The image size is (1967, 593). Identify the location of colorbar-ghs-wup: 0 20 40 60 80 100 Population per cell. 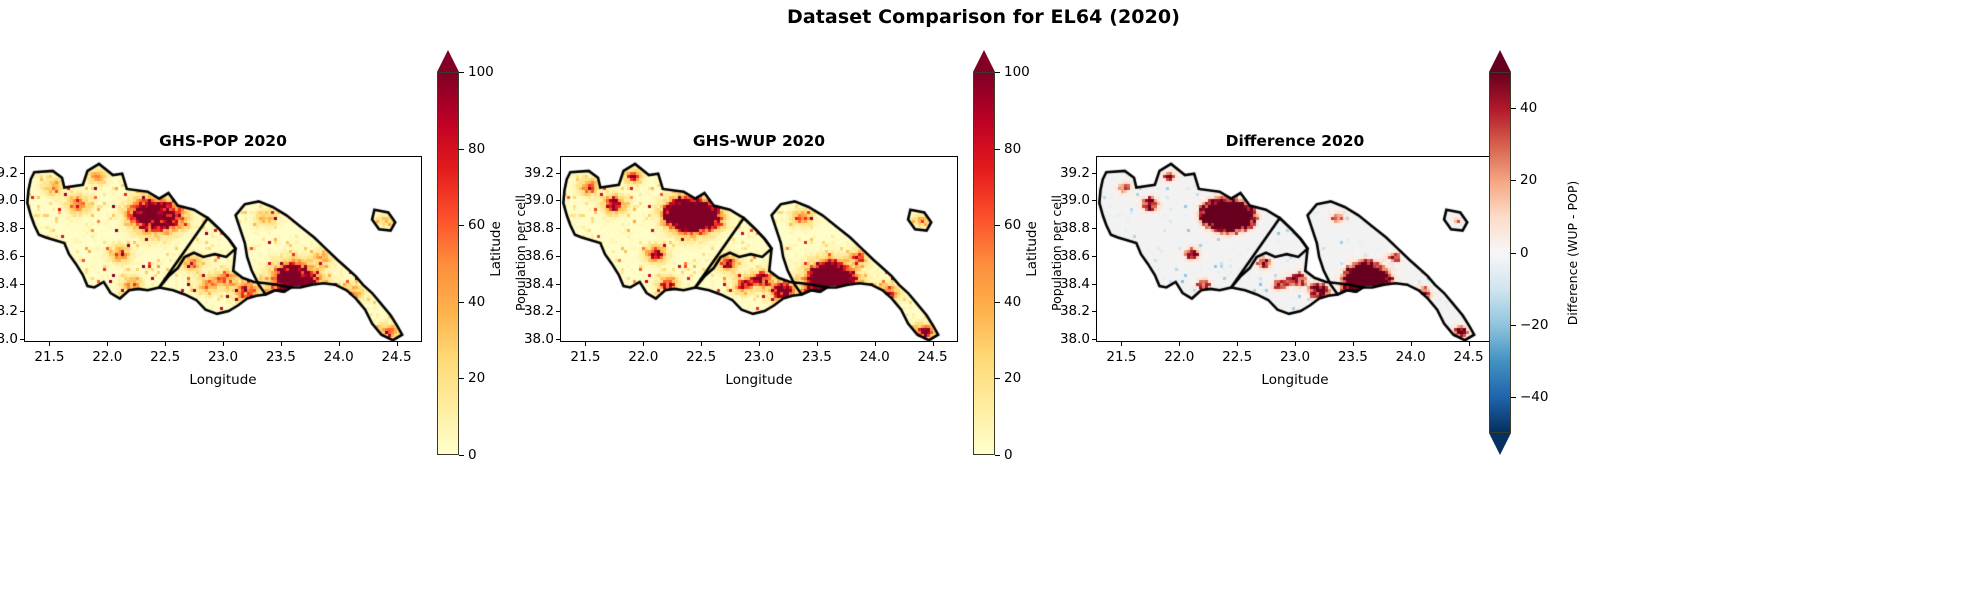
(1018, 256).